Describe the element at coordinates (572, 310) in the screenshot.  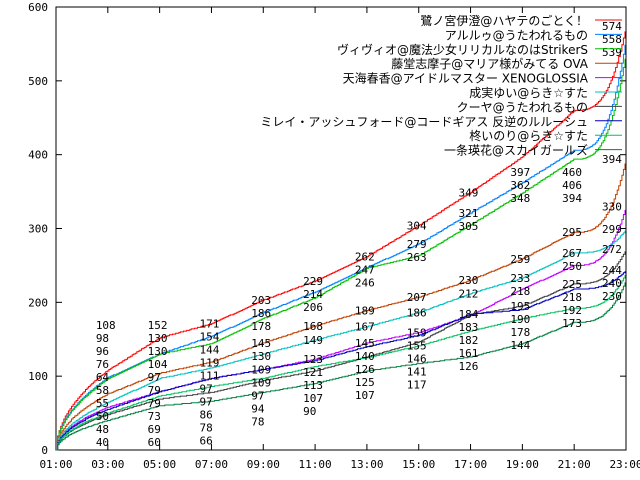
I see `data-label: 192` at that location.